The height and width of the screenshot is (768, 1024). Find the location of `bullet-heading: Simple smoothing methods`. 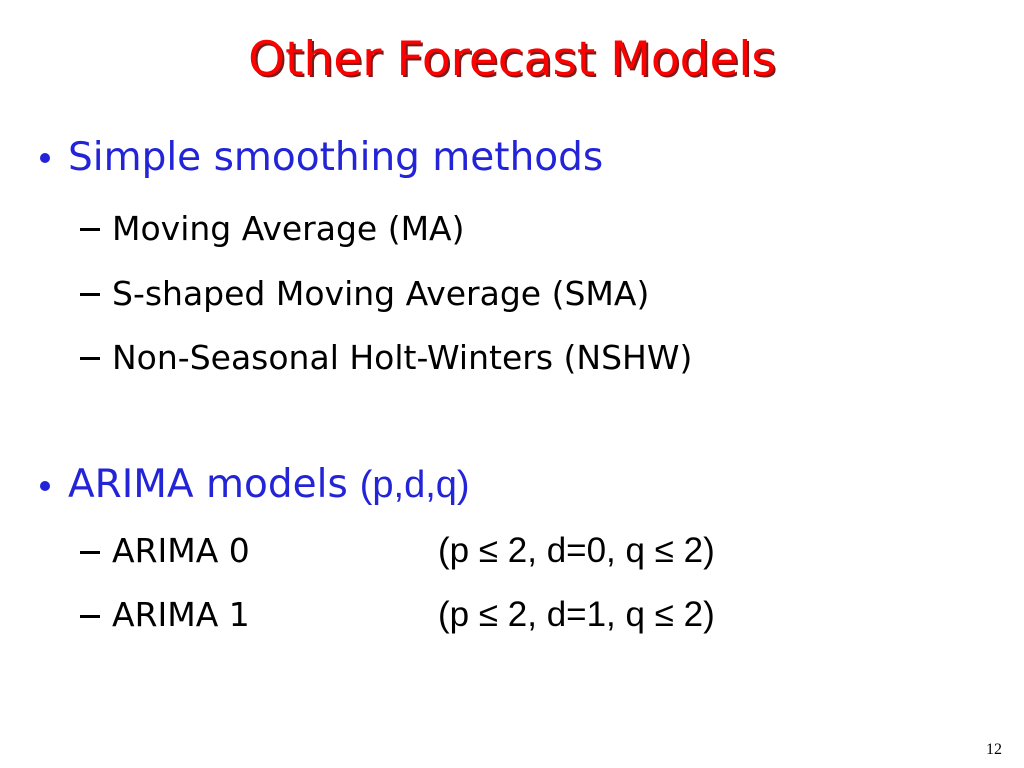

bullet-heading: Simple smoothing methods is located at coordinates (336, 157).